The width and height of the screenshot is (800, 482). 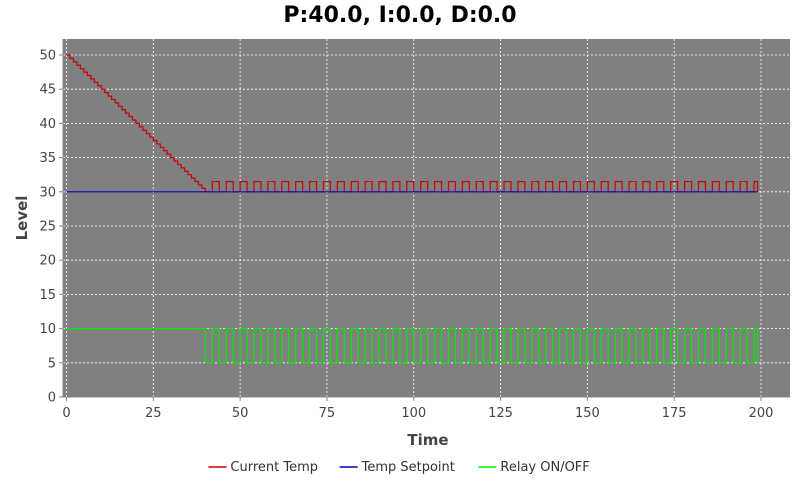 What do you see at coordinates (587, 413) in the screenshot?
I see `x-tick-label: 150` at bounding box center [587, 413].